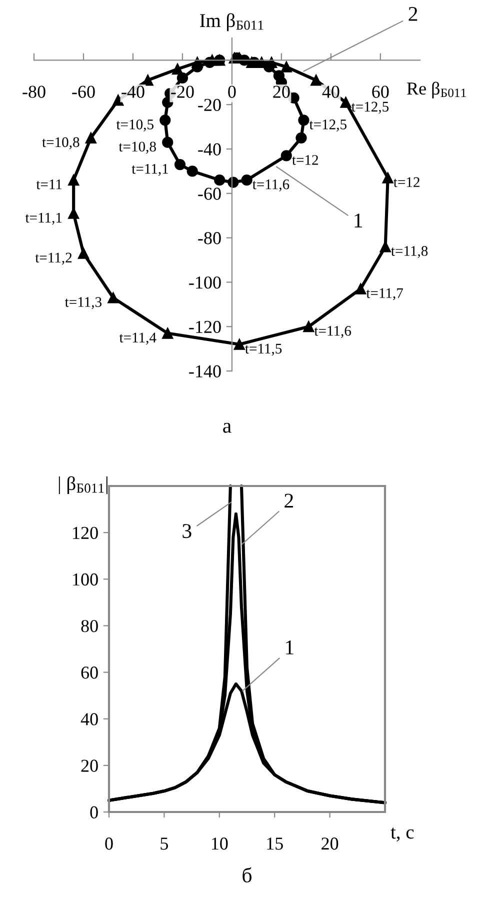  Describe the element at coordinates (83, 485) in the screenshot. I see `y-axis-title: | β$_{Б011}$|` at that location.